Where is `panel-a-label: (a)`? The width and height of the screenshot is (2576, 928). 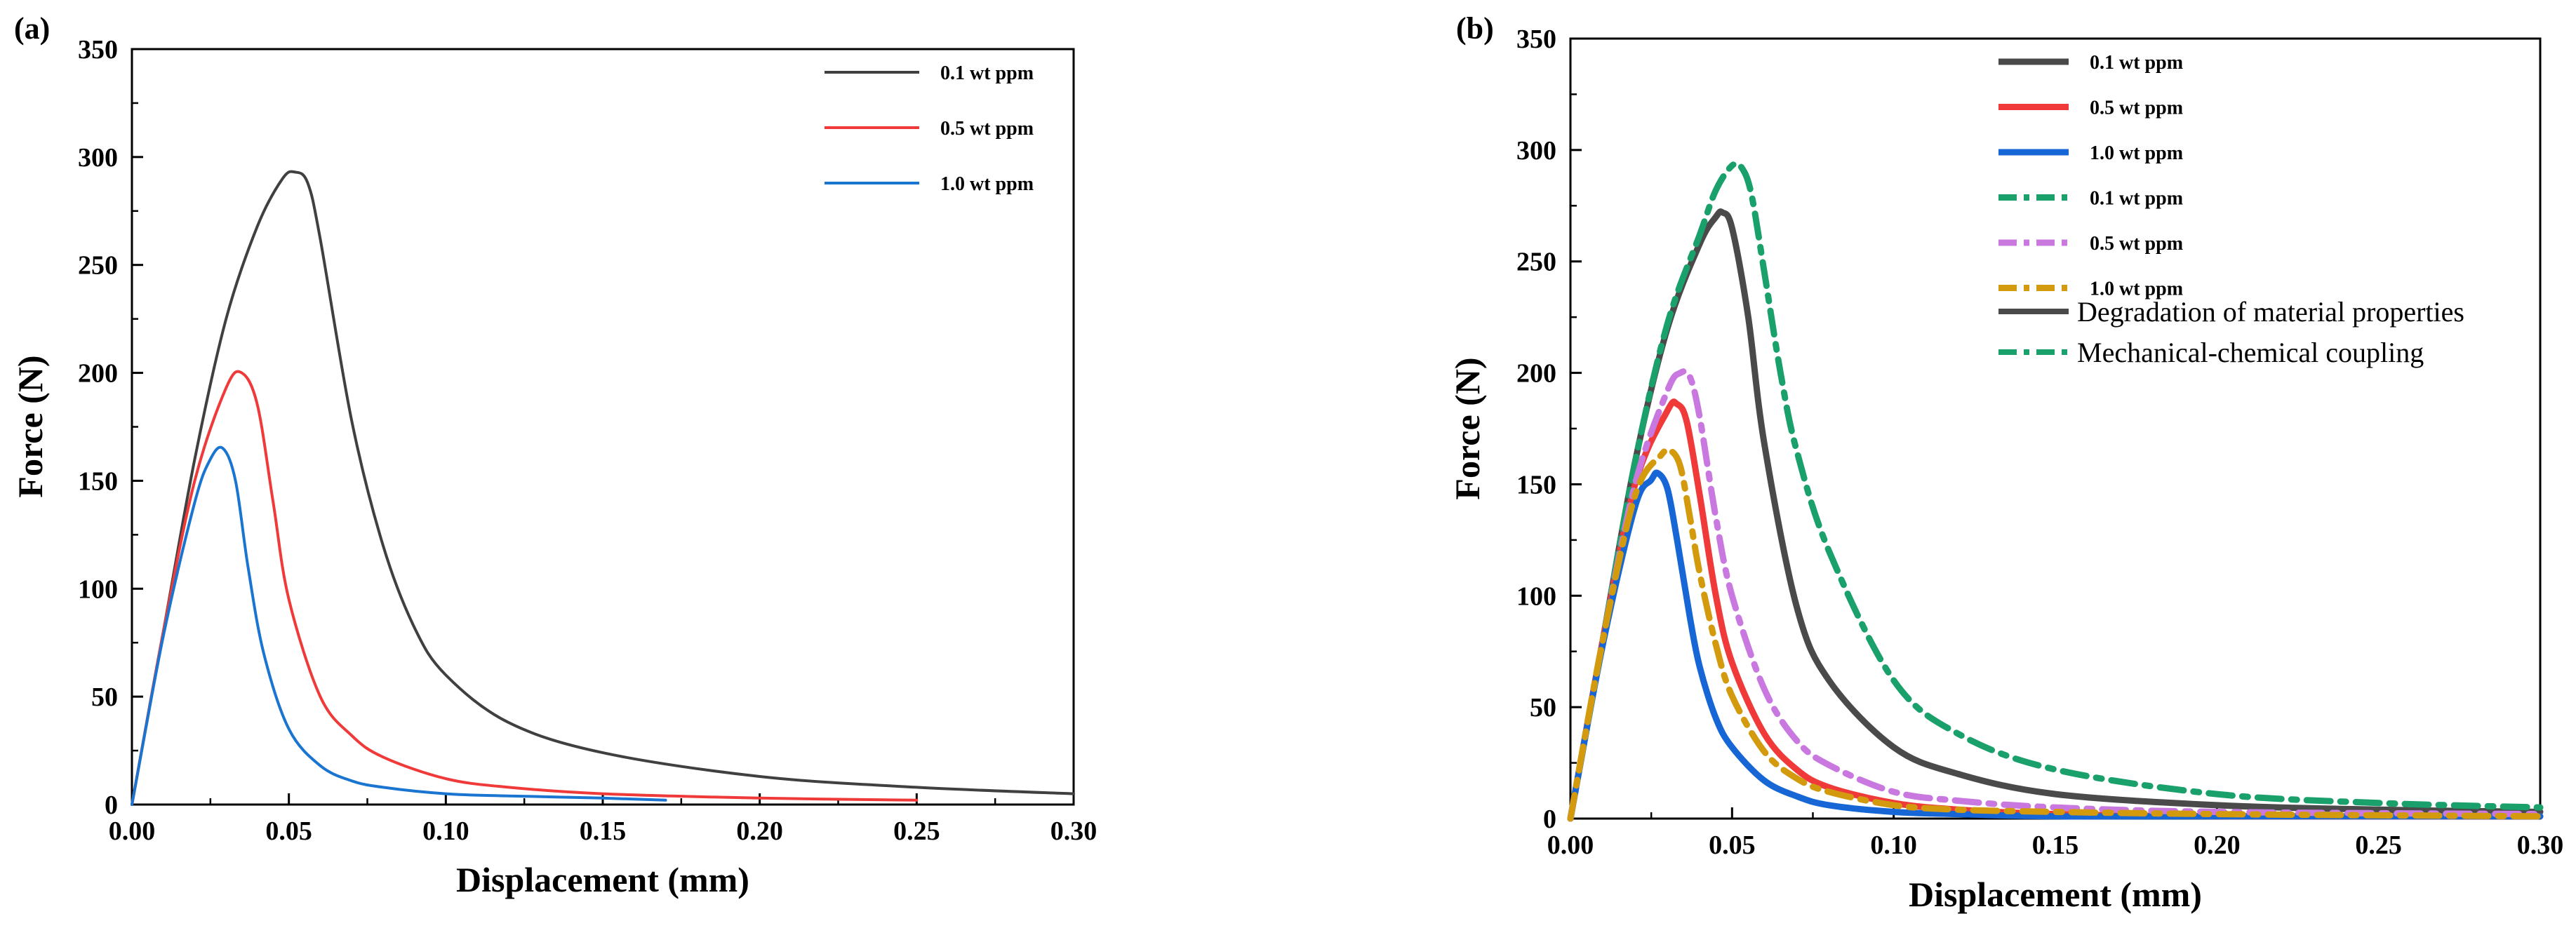 panel-a-label: (a) is located at coordinates (32, 28).